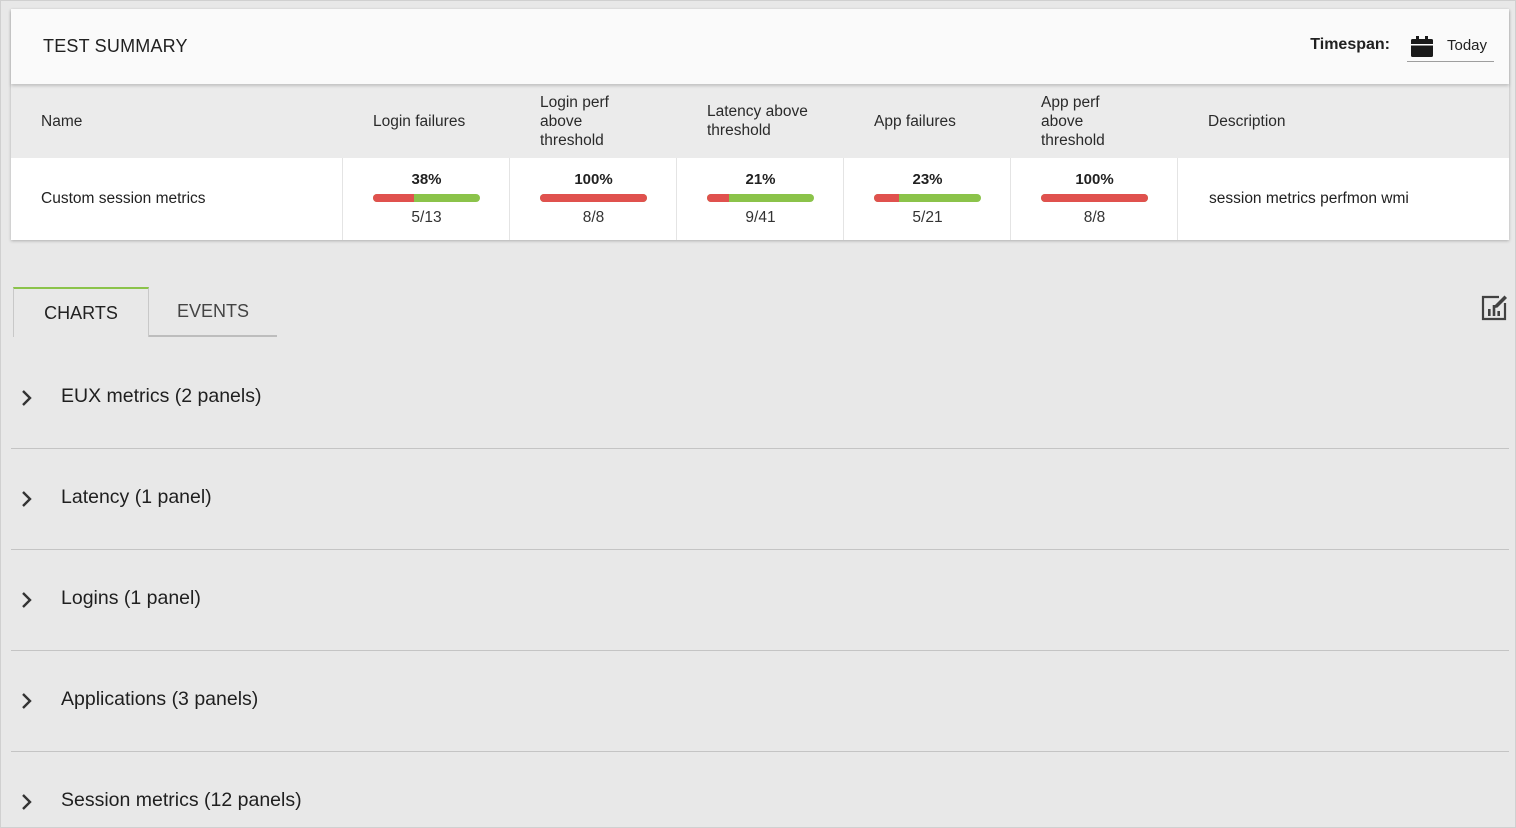  Describe the element at coordinates (927, 179) in the screenshot. I see `metric-percent: 23%` at that location.